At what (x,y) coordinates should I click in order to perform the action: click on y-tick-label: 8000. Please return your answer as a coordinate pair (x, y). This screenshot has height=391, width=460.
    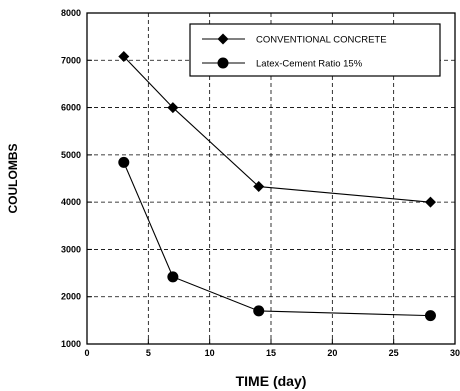
    Looking at the image, I should click on (71, 13).